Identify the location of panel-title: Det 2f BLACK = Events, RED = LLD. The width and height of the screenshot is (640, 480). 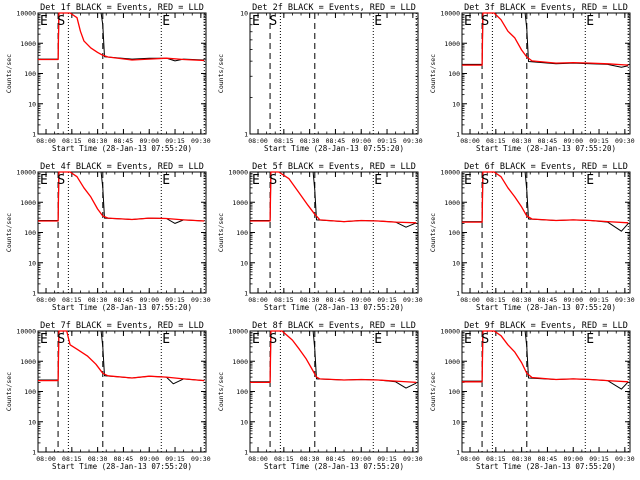
(334, 8).